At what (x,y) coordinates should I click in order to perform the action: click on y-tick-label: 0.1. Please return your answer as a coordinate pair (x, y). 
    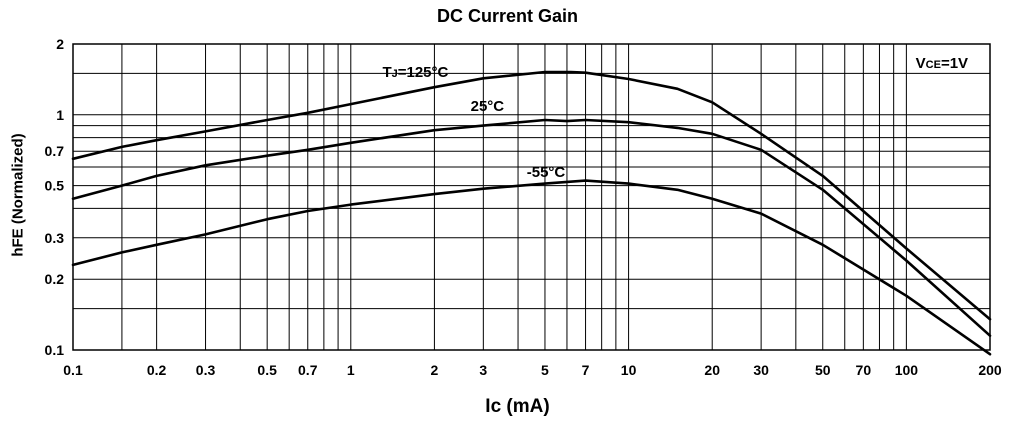
    Looking at the image, I should click on (55, 350).